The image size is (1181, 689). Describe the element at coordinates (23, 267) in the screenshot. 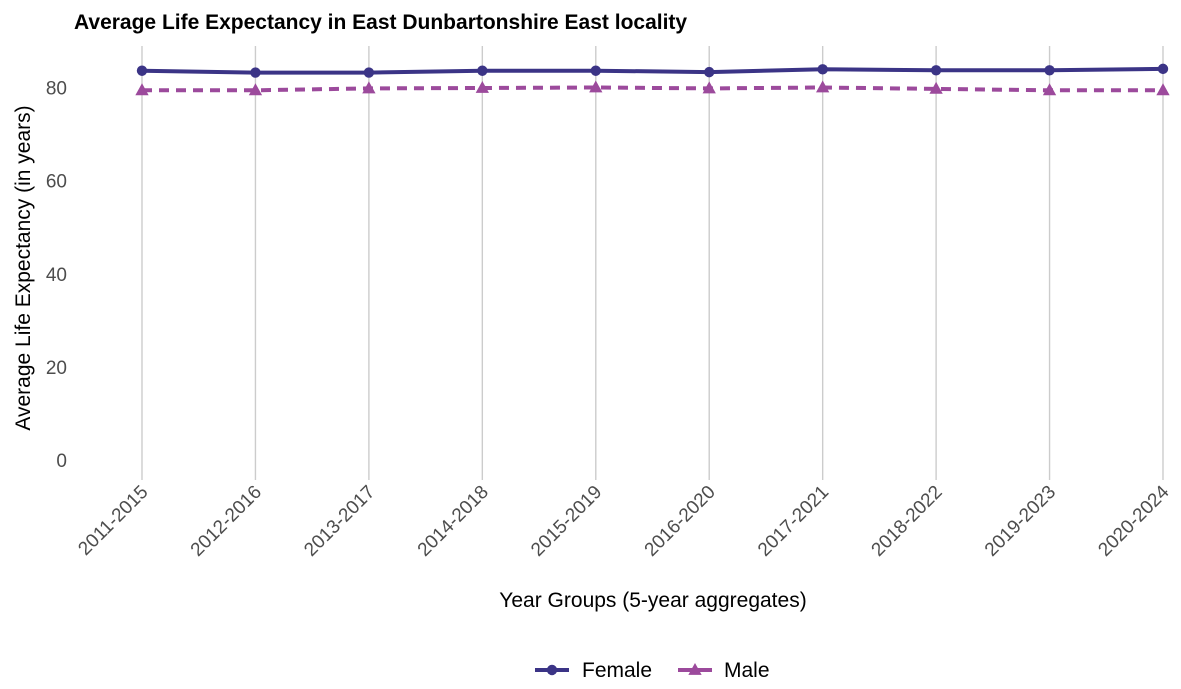

I see `y-axis-title: Average Life Expectancy (in years)` at that location.